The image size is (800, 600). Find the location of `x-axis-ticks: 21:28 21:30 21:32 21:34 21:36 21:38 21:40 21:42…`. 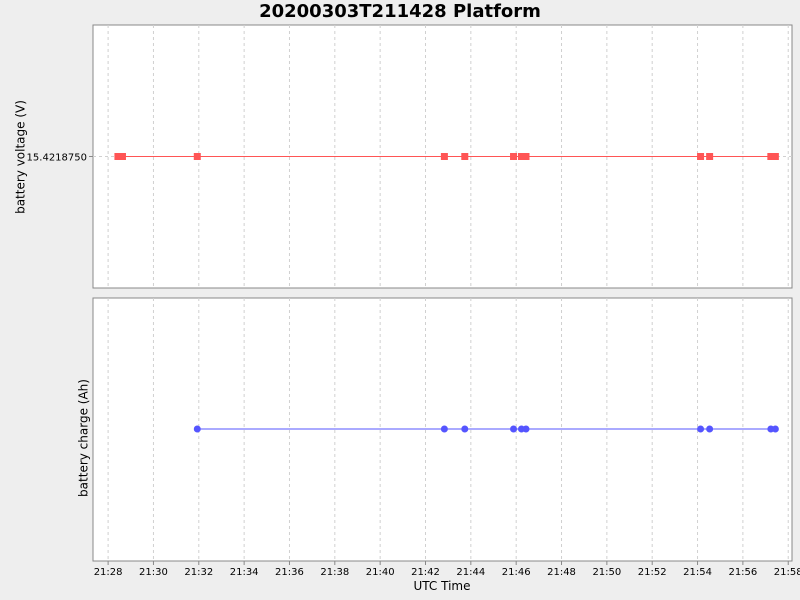

x-axis-ticks: 21:28 21:30 21:32 21:34 21:36 21:38 21:40 21:42… is located at coordinates (447, 569).